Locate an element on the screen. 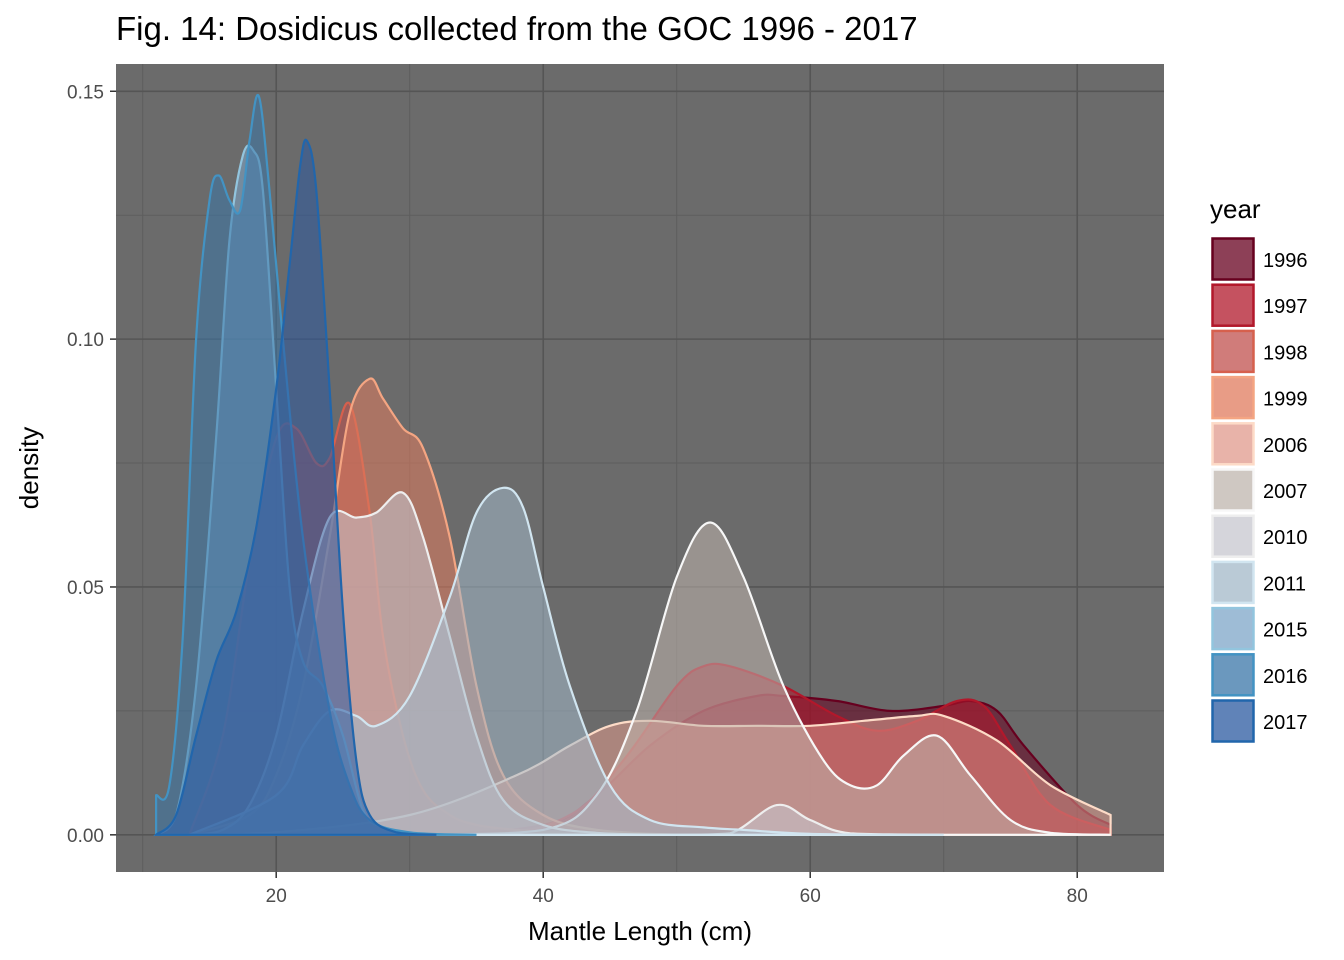 The width and height of the screenshot is (1344, 960). y-axis: 0.00 0.05 0.10 0.15 is located at coordinates (91, 464).